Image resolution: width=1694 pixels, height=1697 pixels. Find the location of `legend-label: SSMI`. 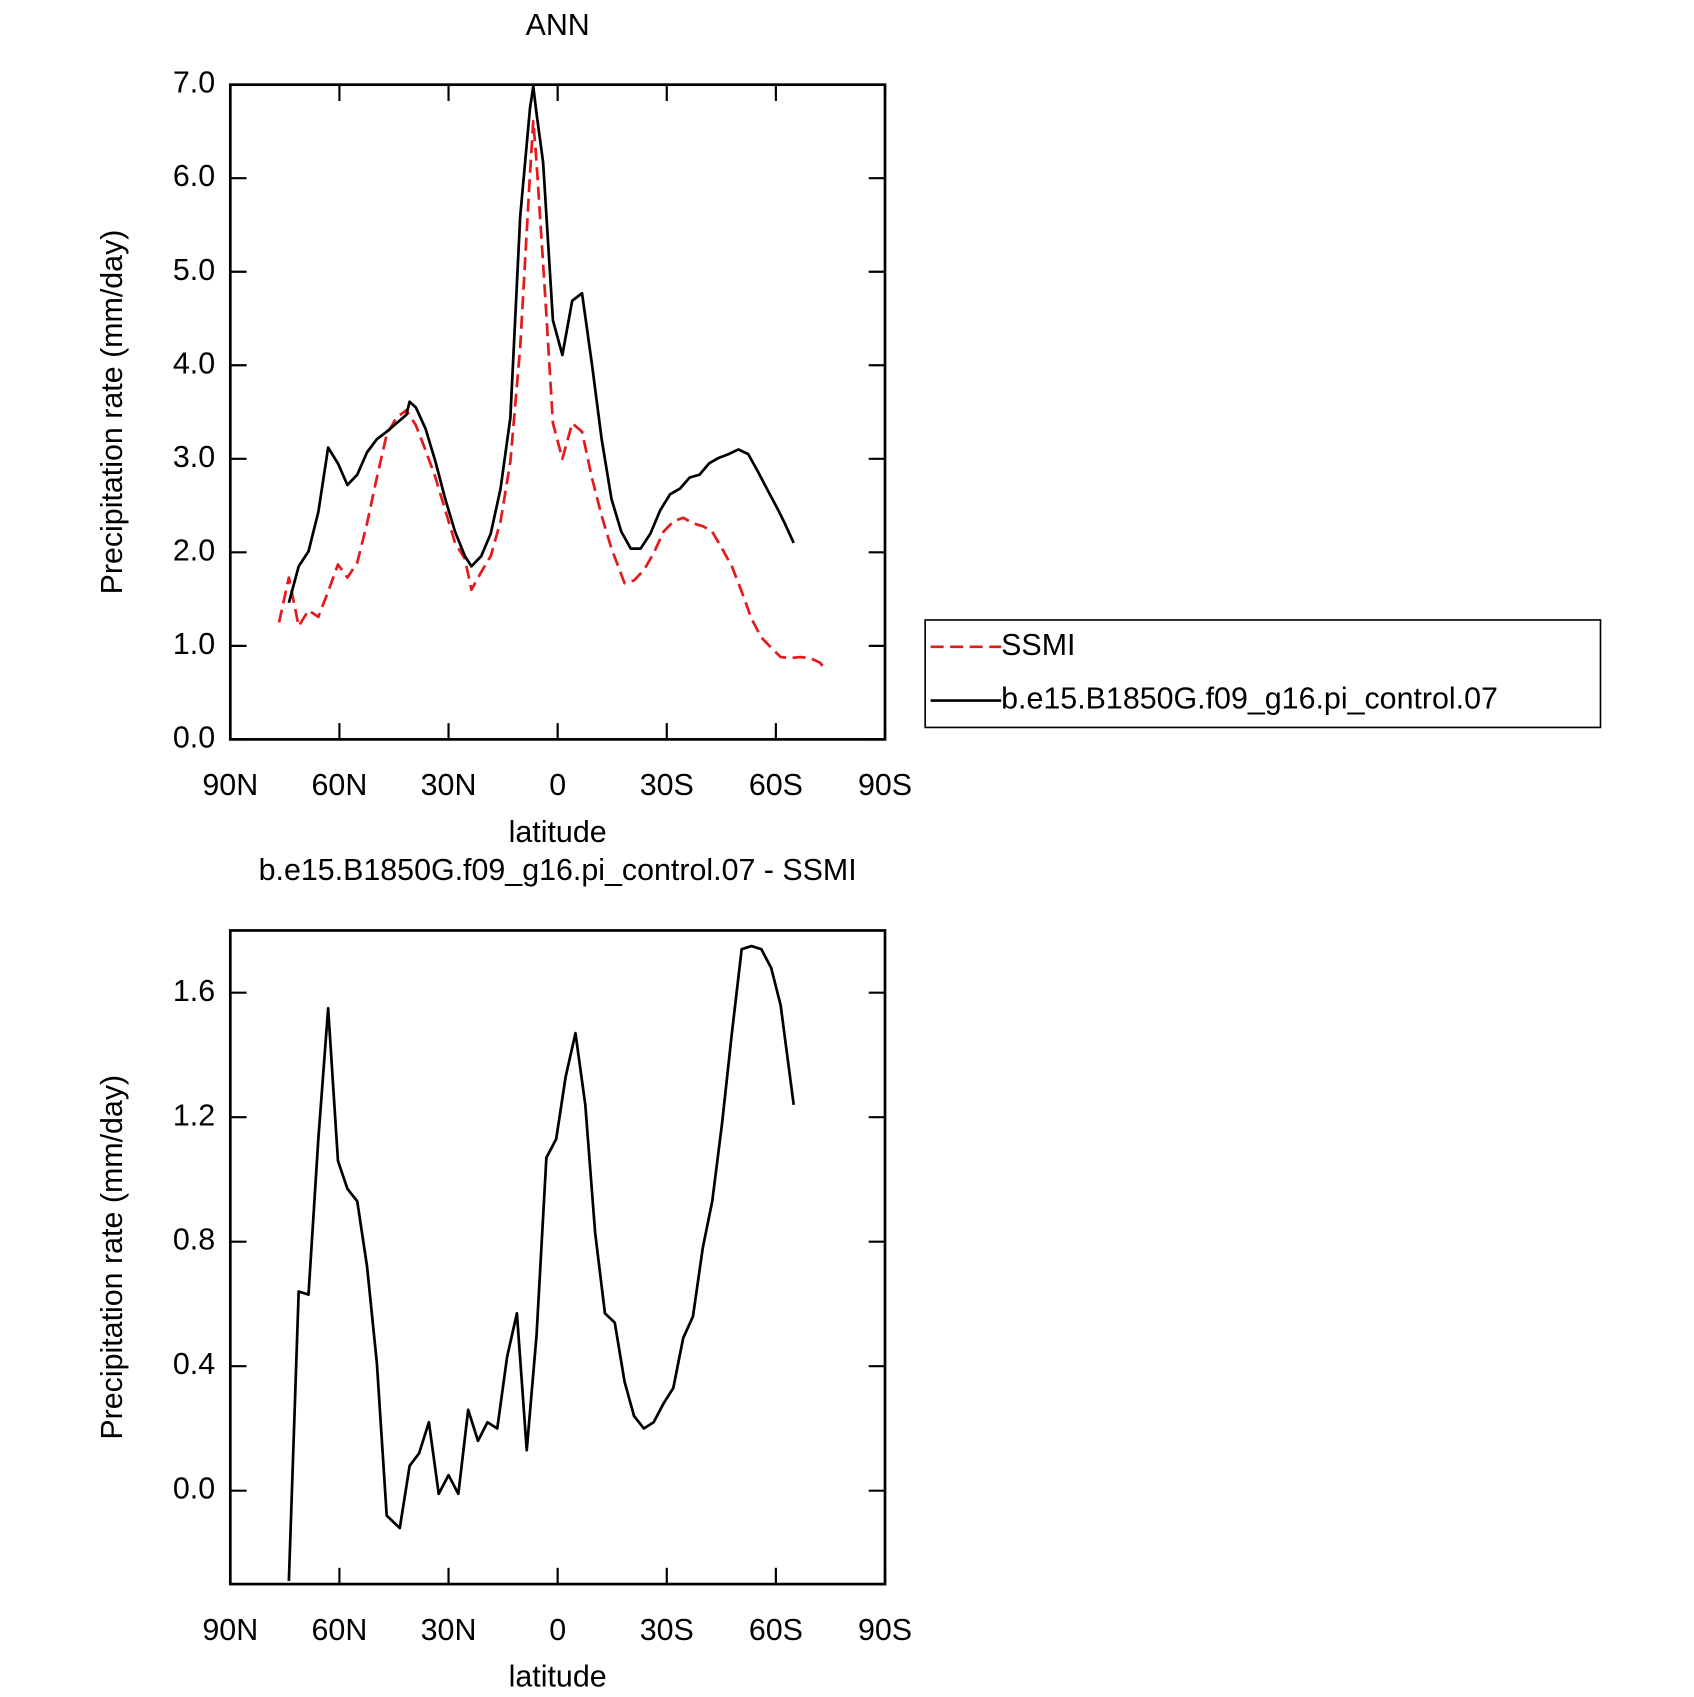

legend-label: SSMI is located at coordinates (1038, 645).